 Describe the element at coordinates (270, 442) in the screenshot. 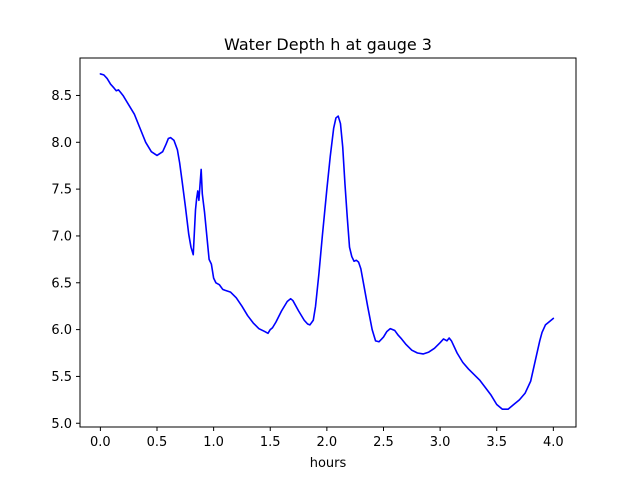

I see `x-tick-label: 1.5` at that location.